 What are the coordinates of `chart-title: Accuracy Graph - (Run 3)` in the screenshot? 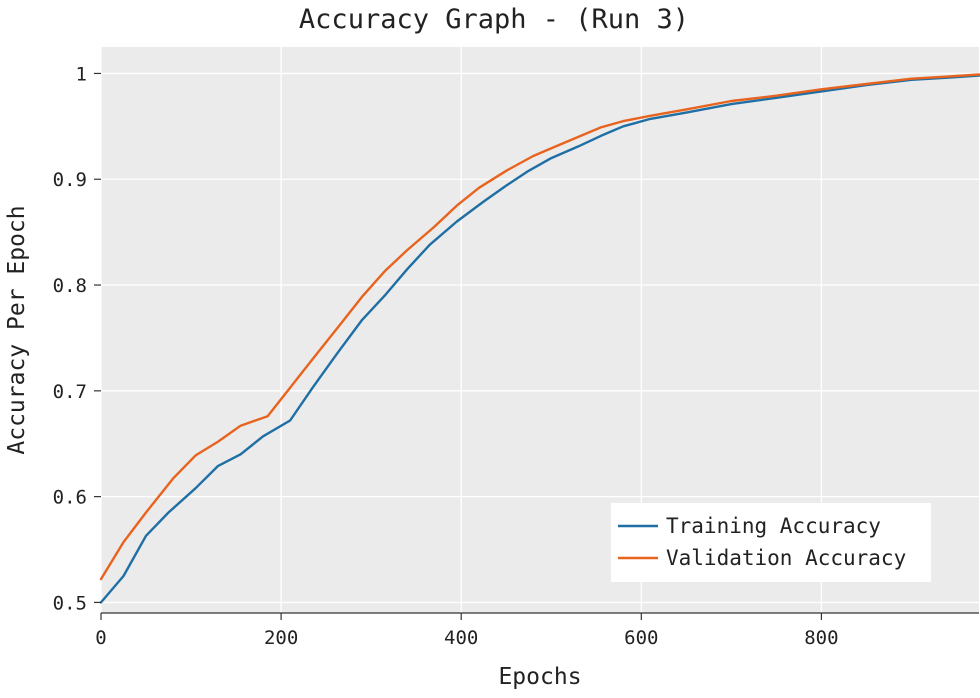 It's located at (494, 19).